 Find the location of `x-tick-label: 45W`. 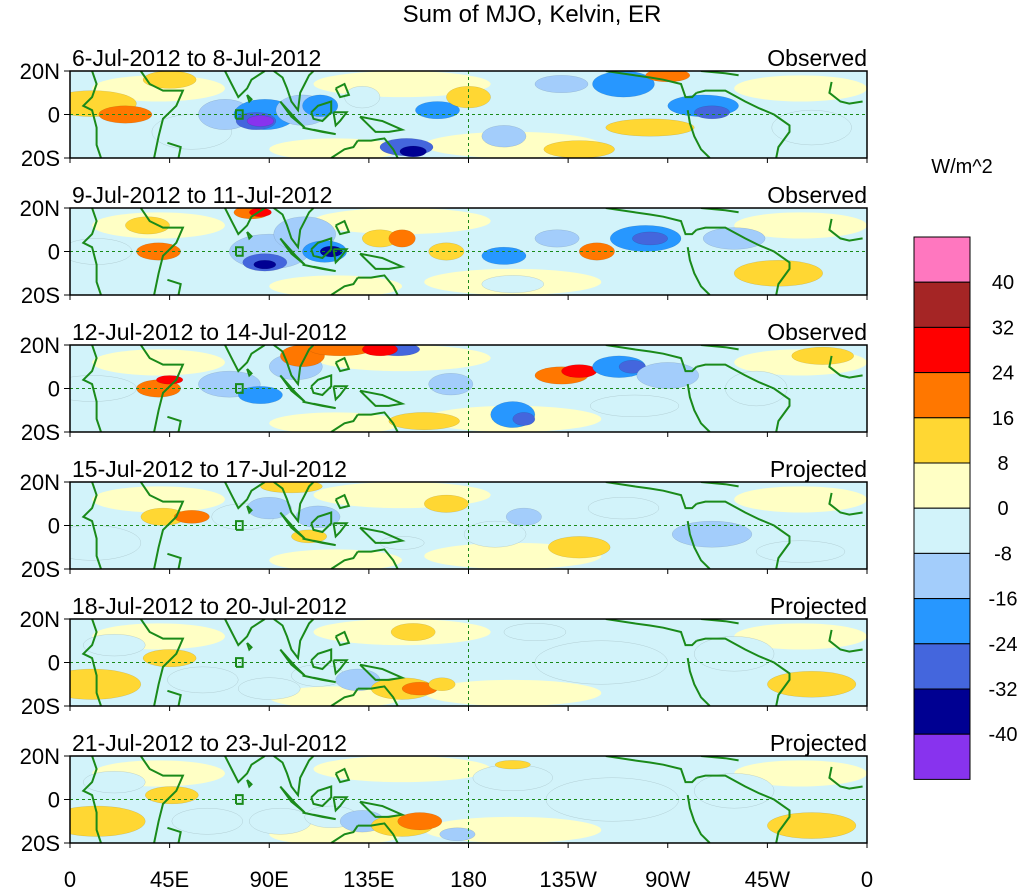

x-tick-label: 45W is located at coordinates (767, 878).